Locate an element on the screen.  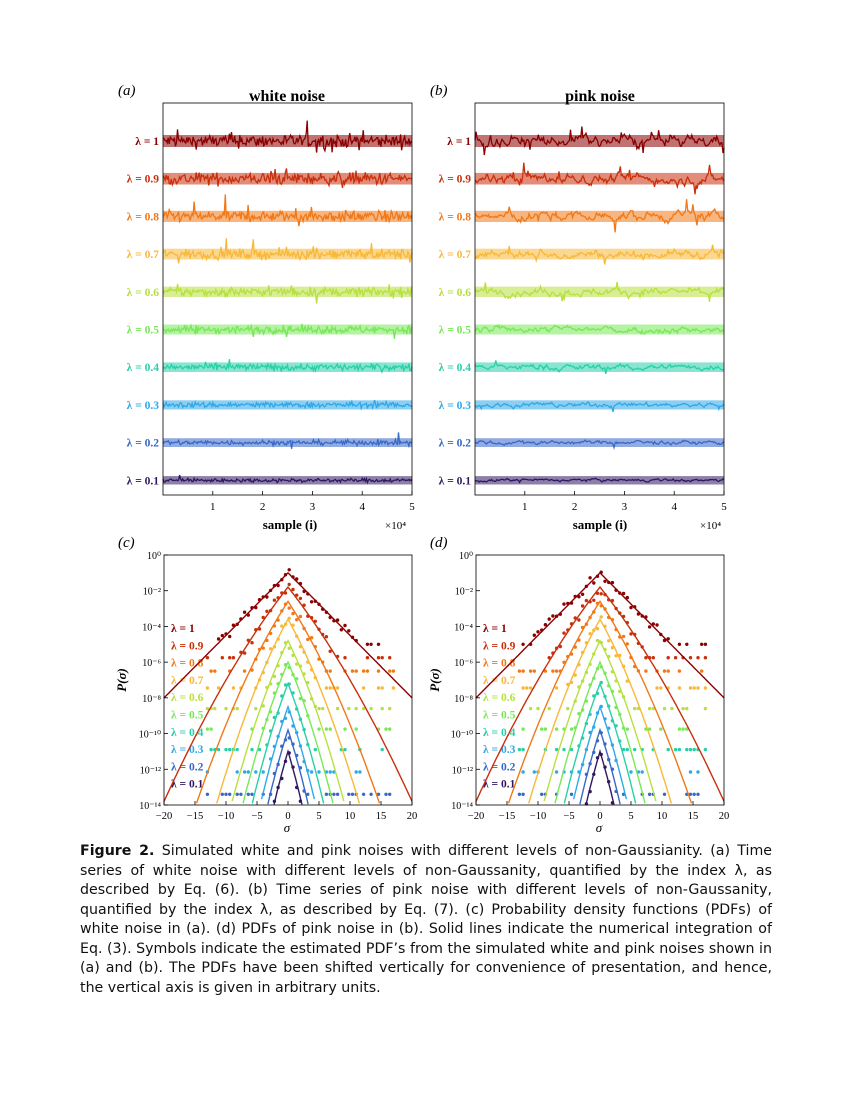
lambda-label-9: λ = 0.1 is located at coordinates (455, 481).